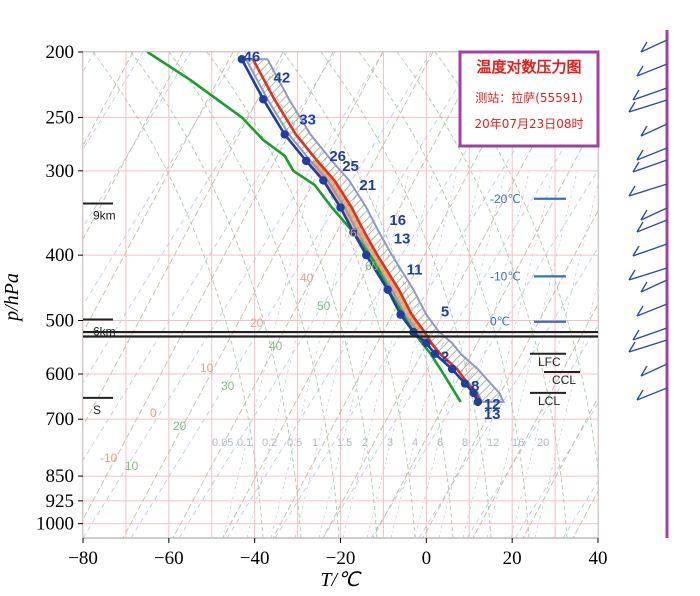 This screenshot has height=596, width=700. Describe the element at coordinates (222, 443) in the screenshot. I see `mixing-ratio-label: 0.05` at that location.